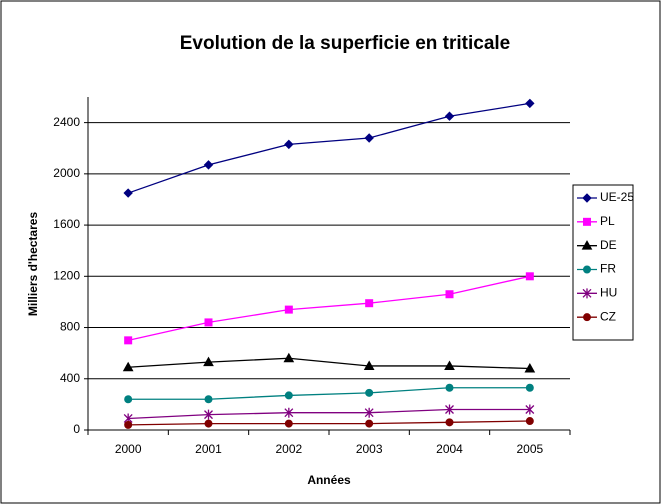 This screenshot has width=661, height=504. Describe the element at coordinates (449, 449) in the screenshot. I see `x-tick-label: 2004` at that location.